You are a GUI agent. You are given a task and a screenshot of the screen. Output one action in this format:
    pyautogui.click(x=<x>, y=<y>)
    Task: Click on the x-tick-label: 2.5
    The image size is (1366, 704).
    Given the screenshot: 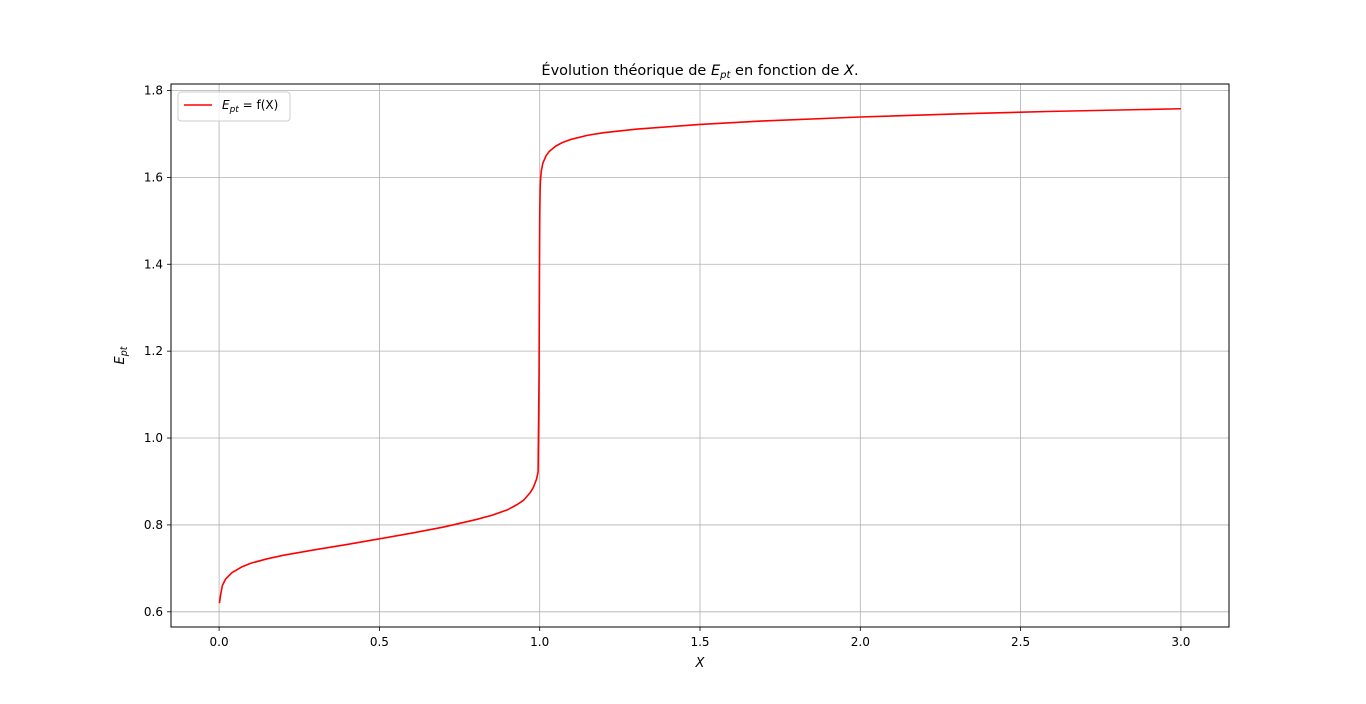 What is the action you would take?
    pyautogui.click(x=1020, y=642)
    